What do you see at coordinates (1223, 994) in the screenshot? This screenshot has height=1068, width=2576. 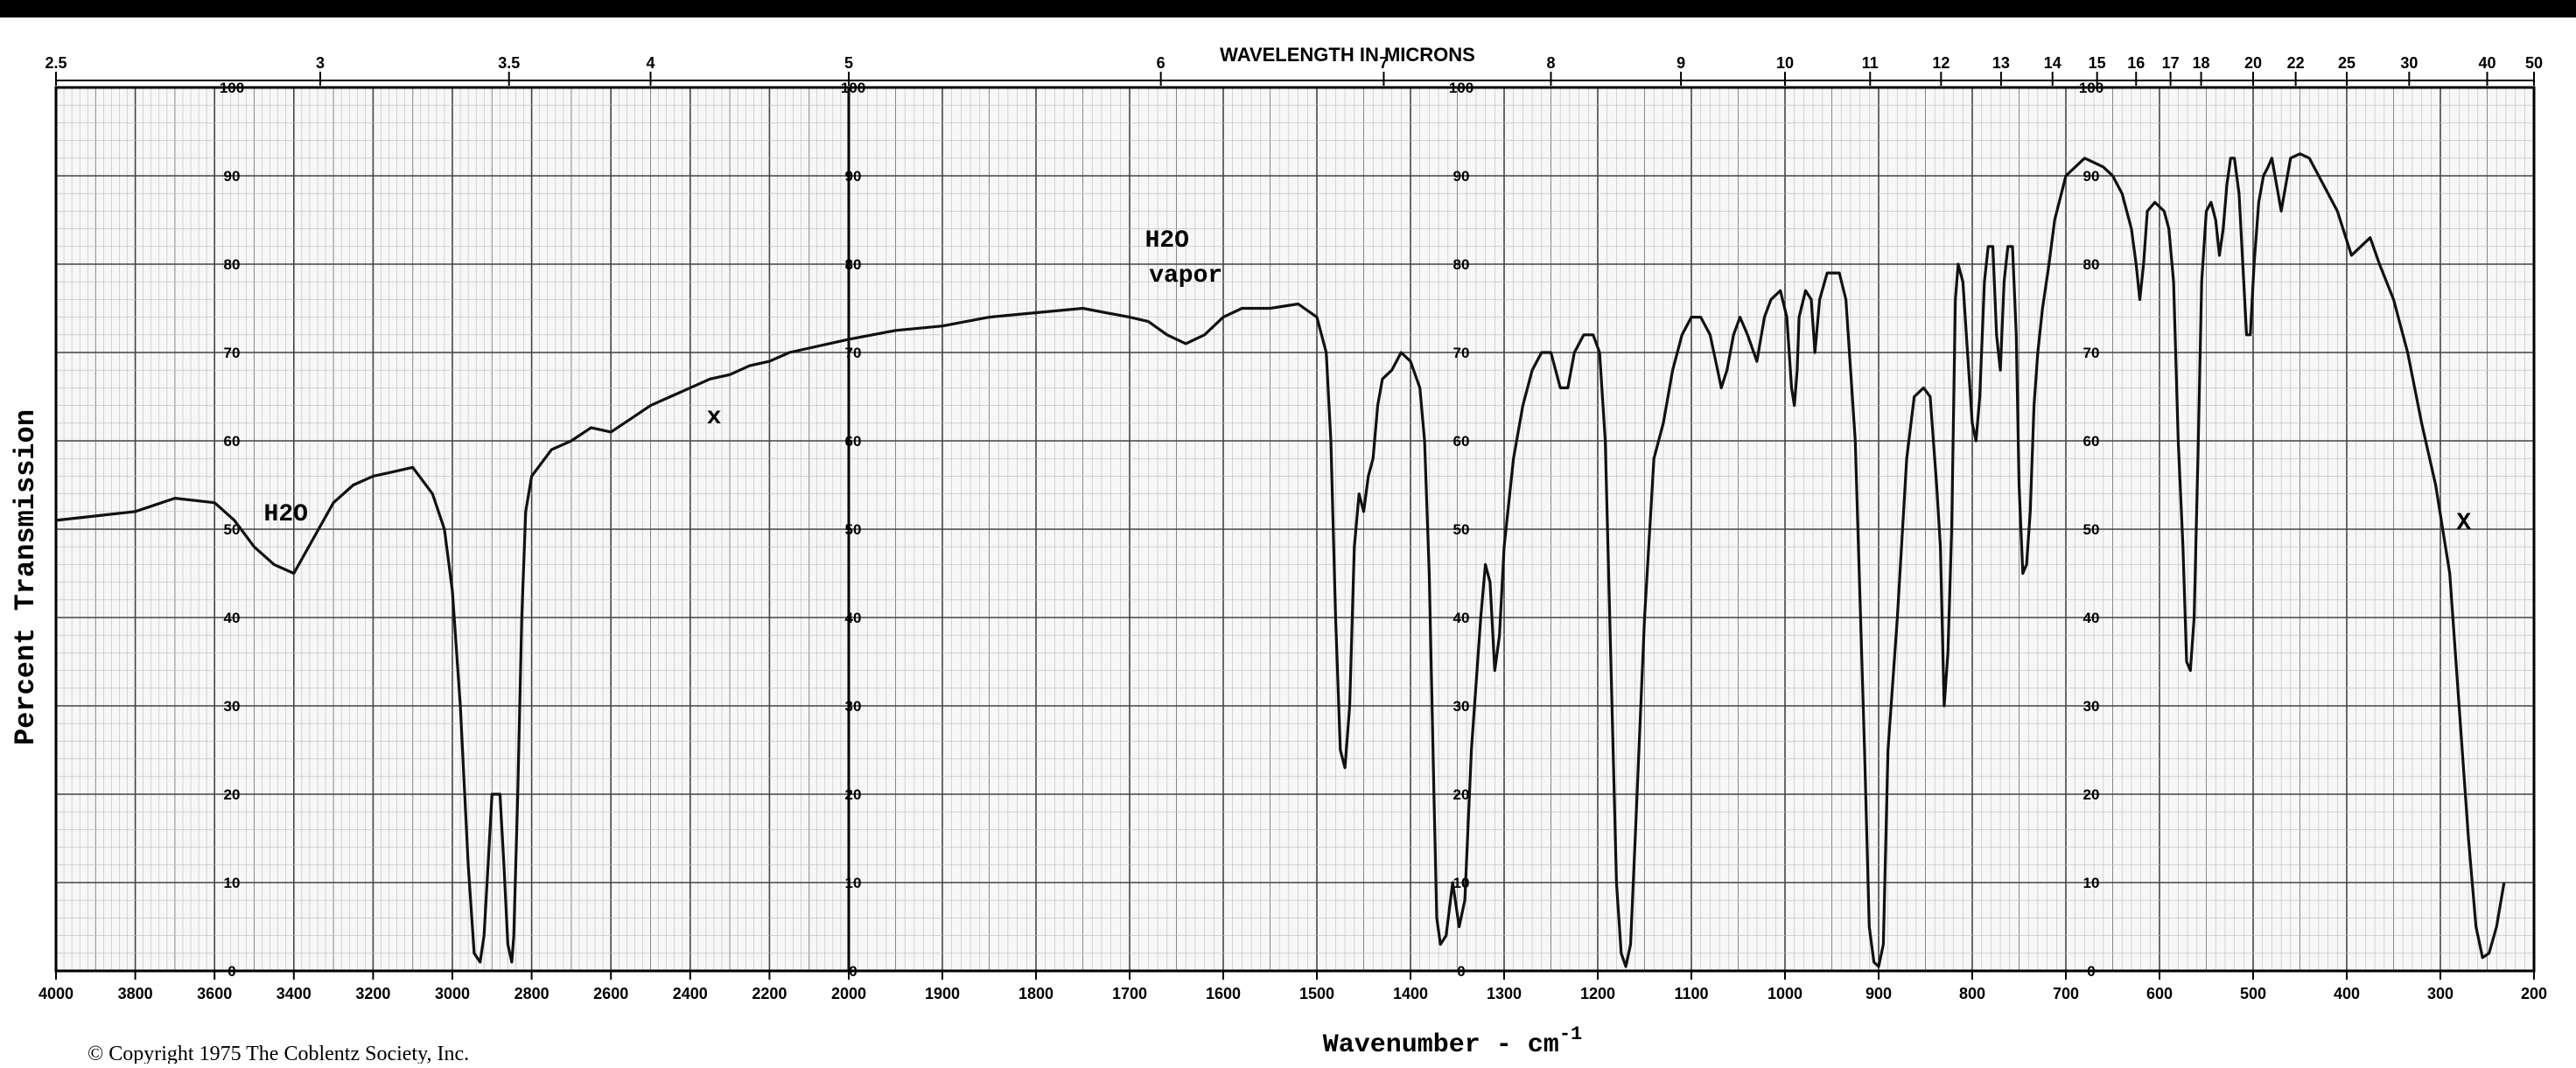 I see `x-tick-label: 1600` at bounding box center [1223, 994].